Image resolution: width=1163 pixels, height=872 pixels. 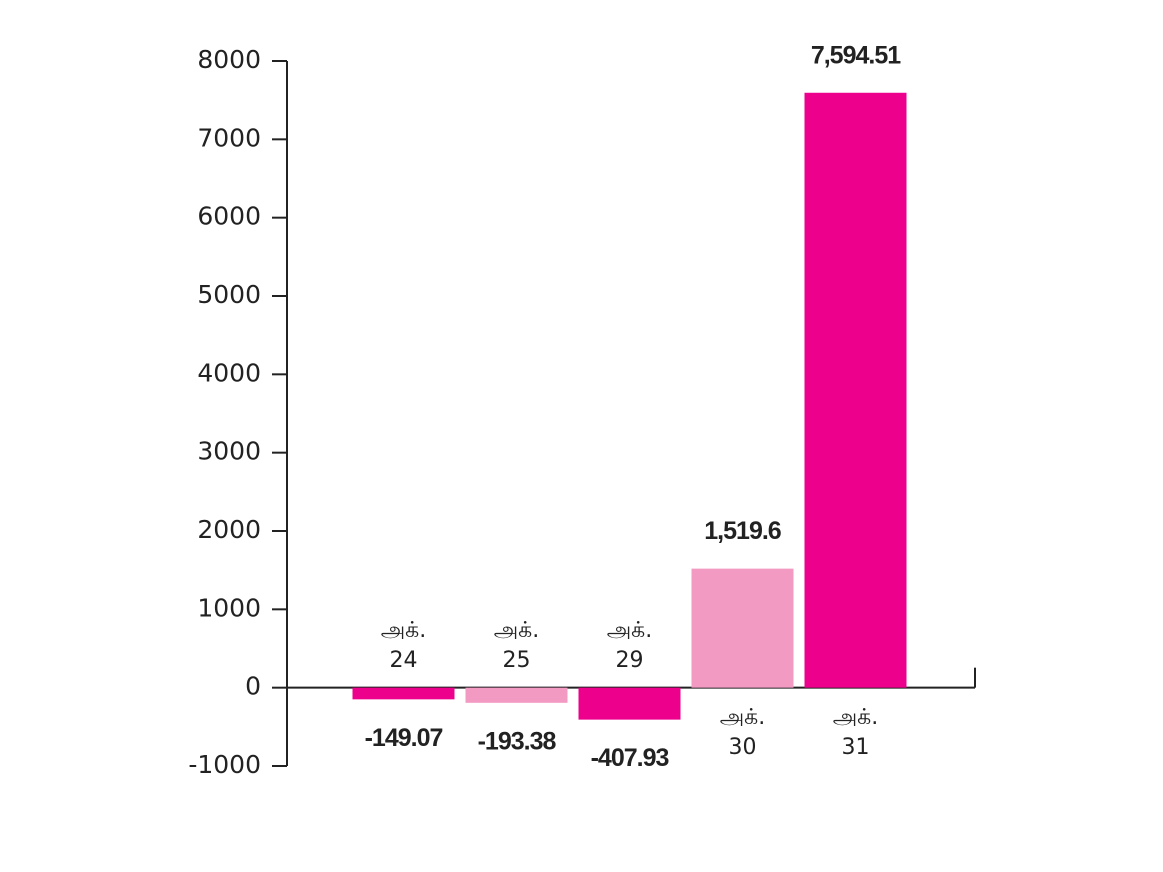 What do you see at coordinates (229, 451) in the screenshot?
I see `y-tick-label: 3000` at bounding box center [229, 451].